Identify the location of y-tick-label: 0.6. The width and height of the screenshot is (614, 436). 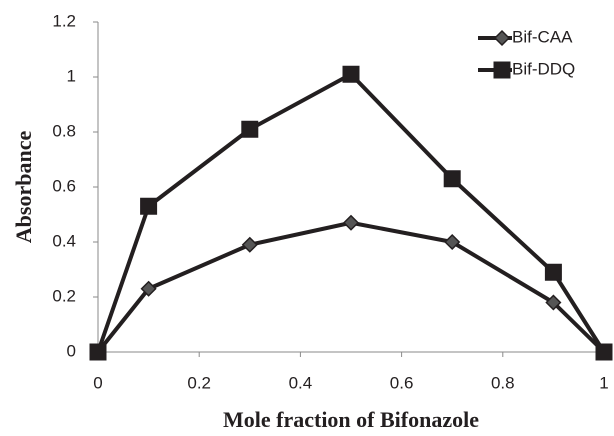
(64, 185).